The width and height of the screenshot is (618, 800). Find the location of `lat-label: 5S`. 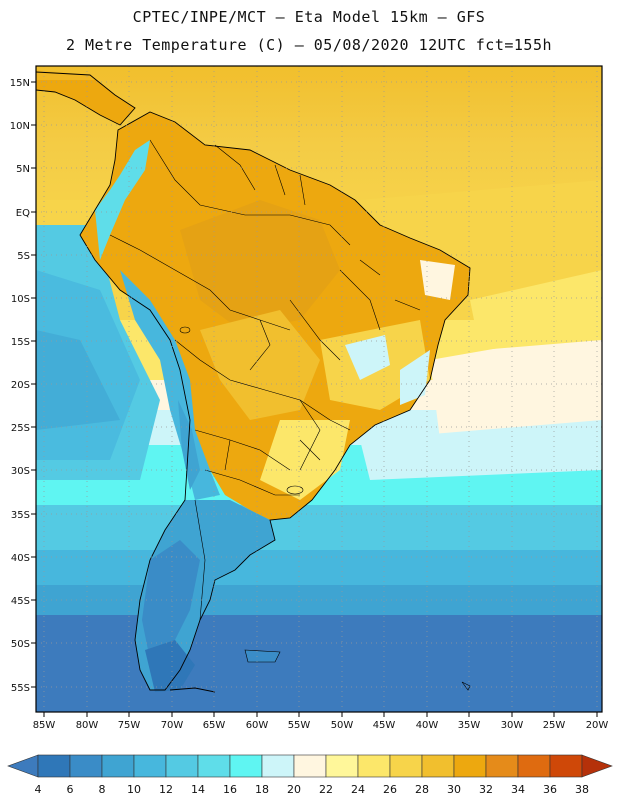

lat-label: 5S is located at coordinates (23, 256).